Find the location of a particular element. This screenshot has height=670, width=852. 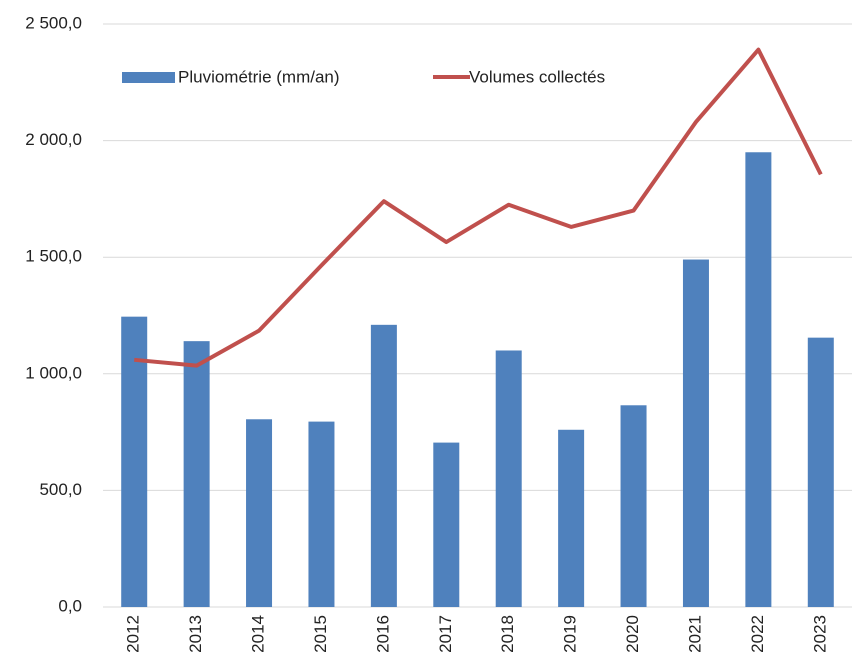

x-tick-label: 2017 is located at coordinates (445, 634).